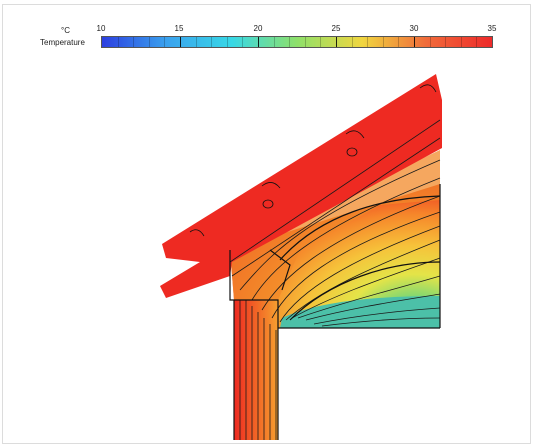  What do you see at coordinates (414, 28) in the screenshot?
I see `legend-tick-30: 30` at bounding box center [414, 28].